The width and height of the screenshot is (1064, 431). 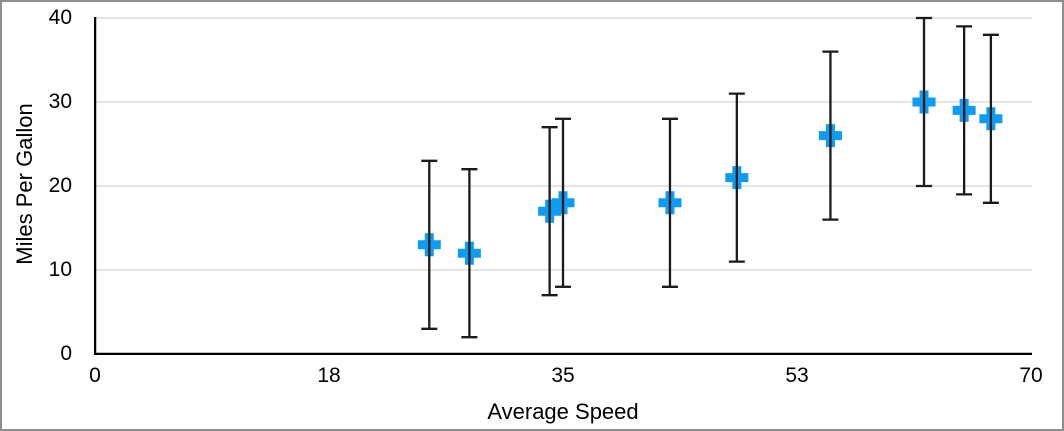 What do you see at coordinates (60, 101) in the screenshot?
I see `y-tick-label: 30` at bounding box center [60, 101].